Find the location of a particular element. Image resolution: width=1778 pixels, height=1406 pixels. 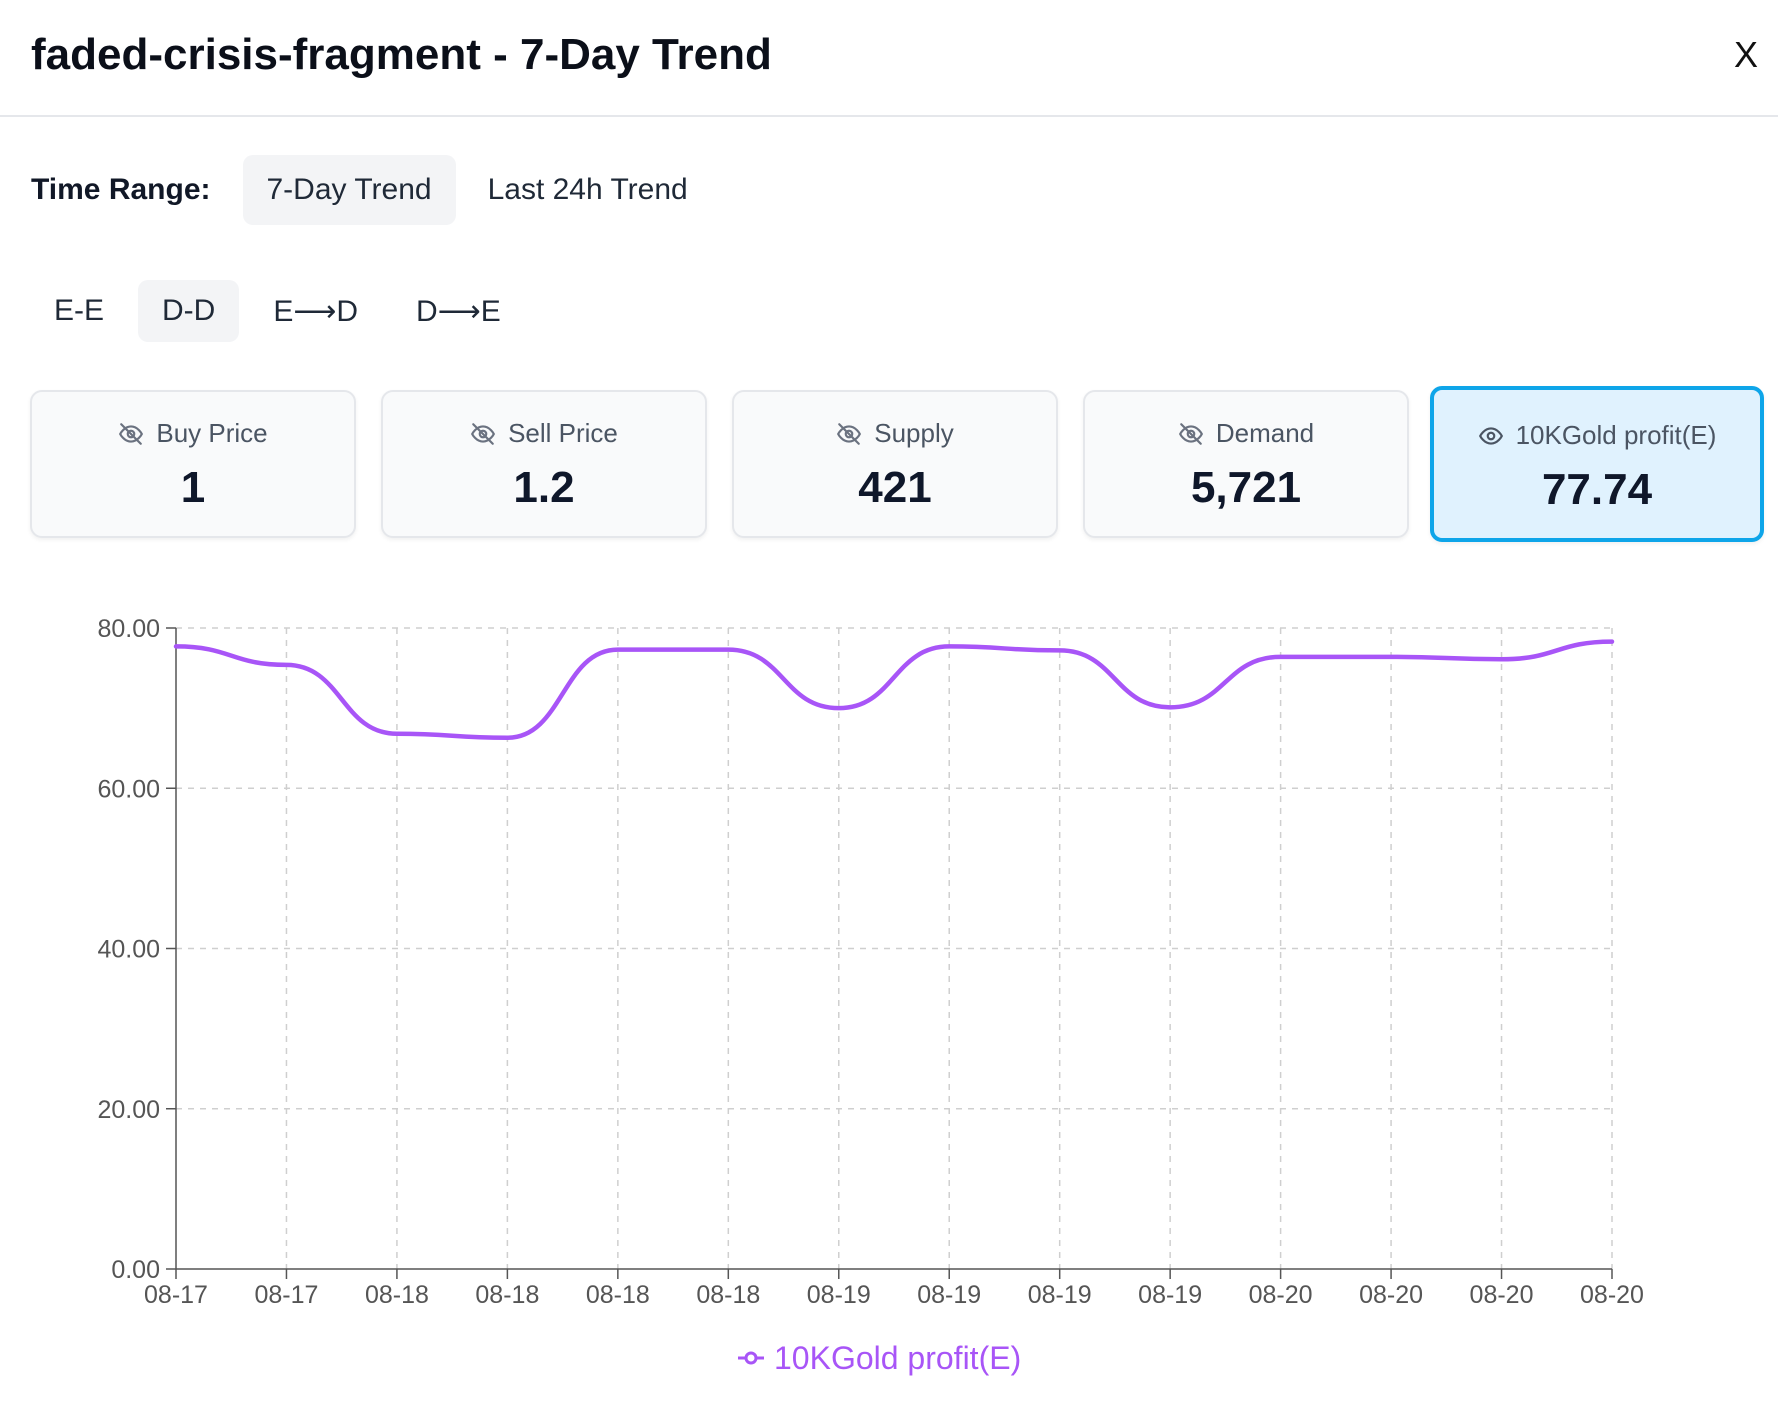

metric-card-sell-price: Sell Price 1.2 is located at coordinates (544, 464).